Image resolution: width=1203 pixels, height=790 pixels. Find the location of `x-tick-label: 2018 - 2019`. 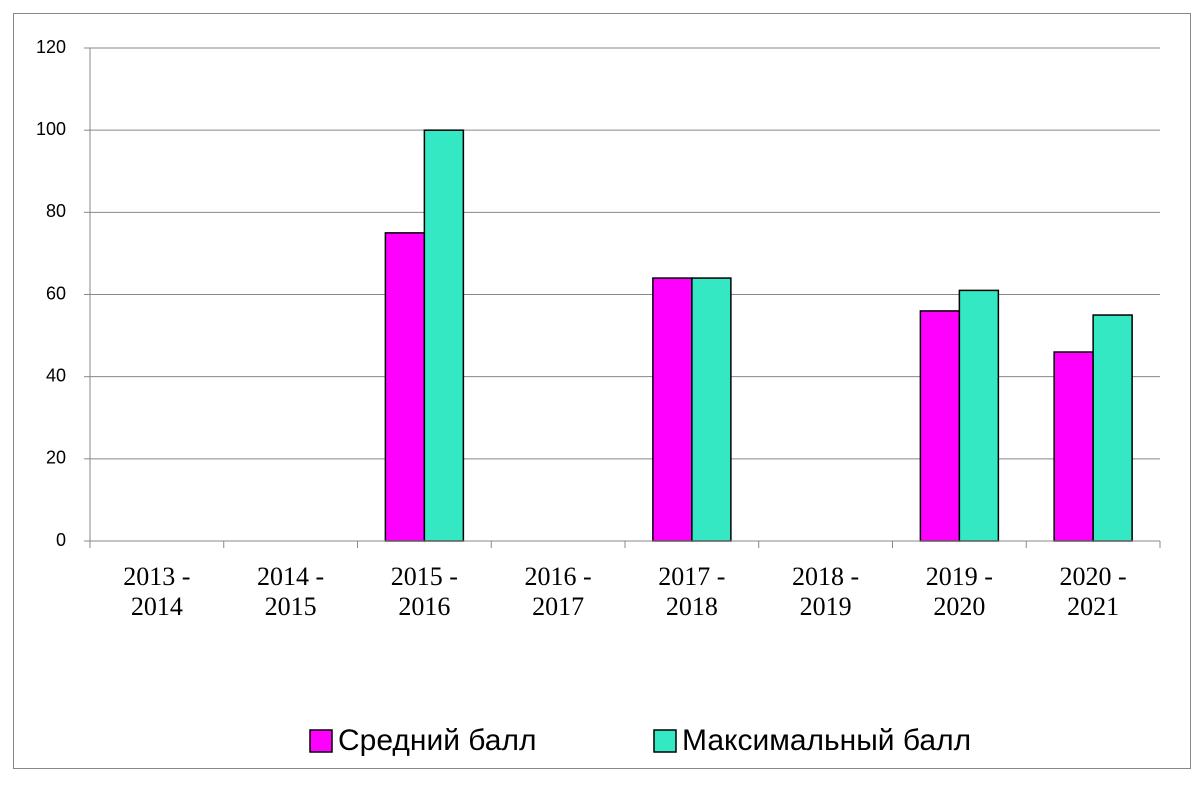

x-tick-label: 2018 - 2019 is located at coordinates (826, 591).